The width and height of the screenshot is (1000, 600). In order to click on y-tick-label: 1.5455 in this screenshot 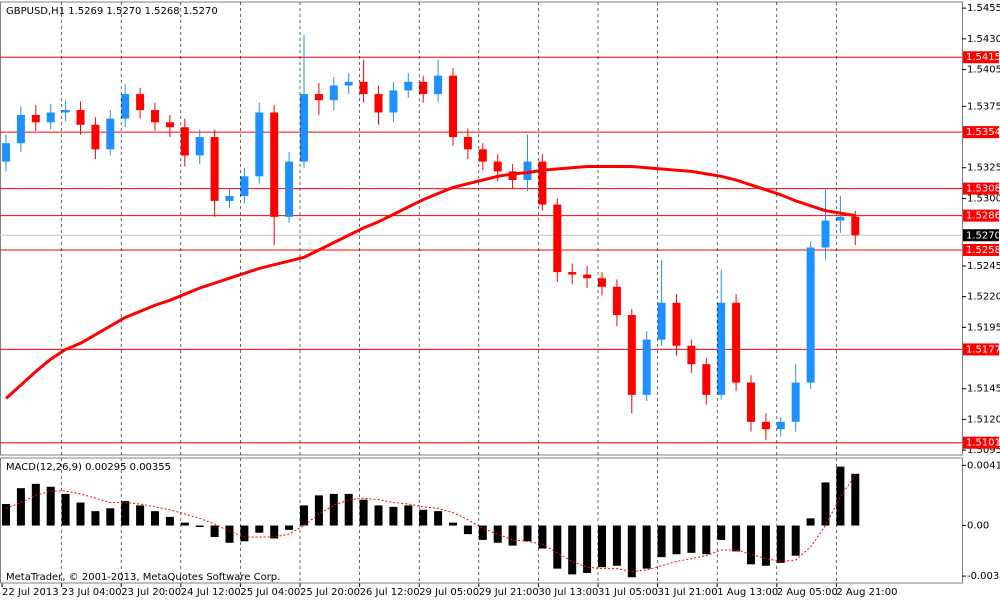, I will do `click(983, 8)`.